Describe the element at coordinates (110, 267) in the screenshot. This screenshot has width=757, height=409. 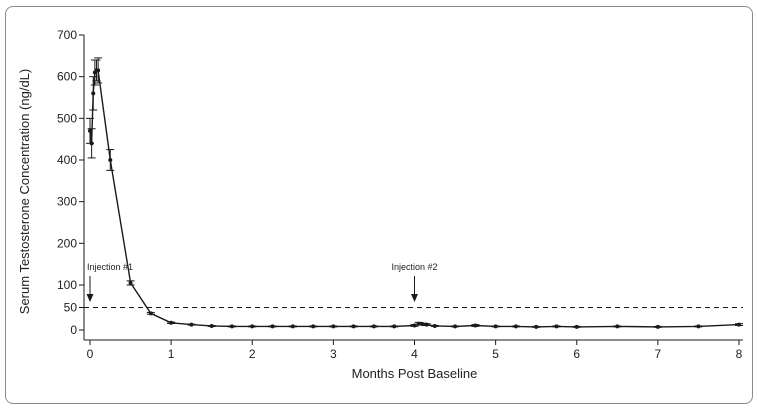
I see `annotation-label: Injection #1` at that location.